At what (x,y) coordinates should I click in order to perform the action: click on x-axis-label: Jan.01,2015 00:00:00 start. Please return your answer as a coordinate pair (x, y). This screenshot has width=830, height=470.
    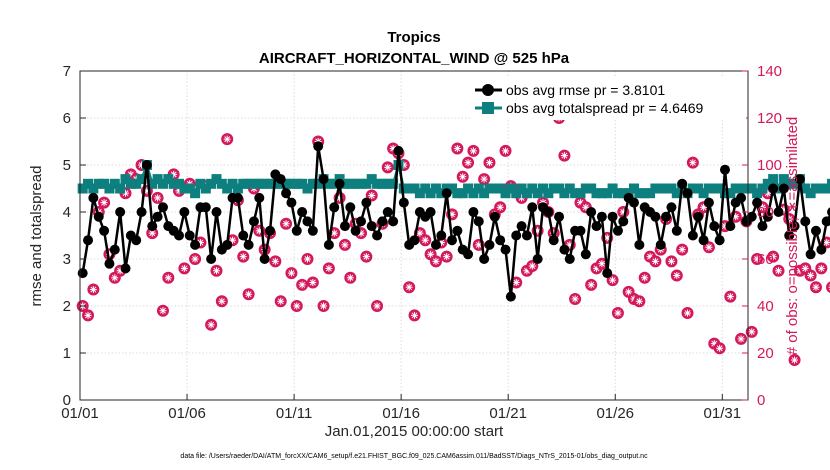
    Looking at the image, I should click on (414, 431).